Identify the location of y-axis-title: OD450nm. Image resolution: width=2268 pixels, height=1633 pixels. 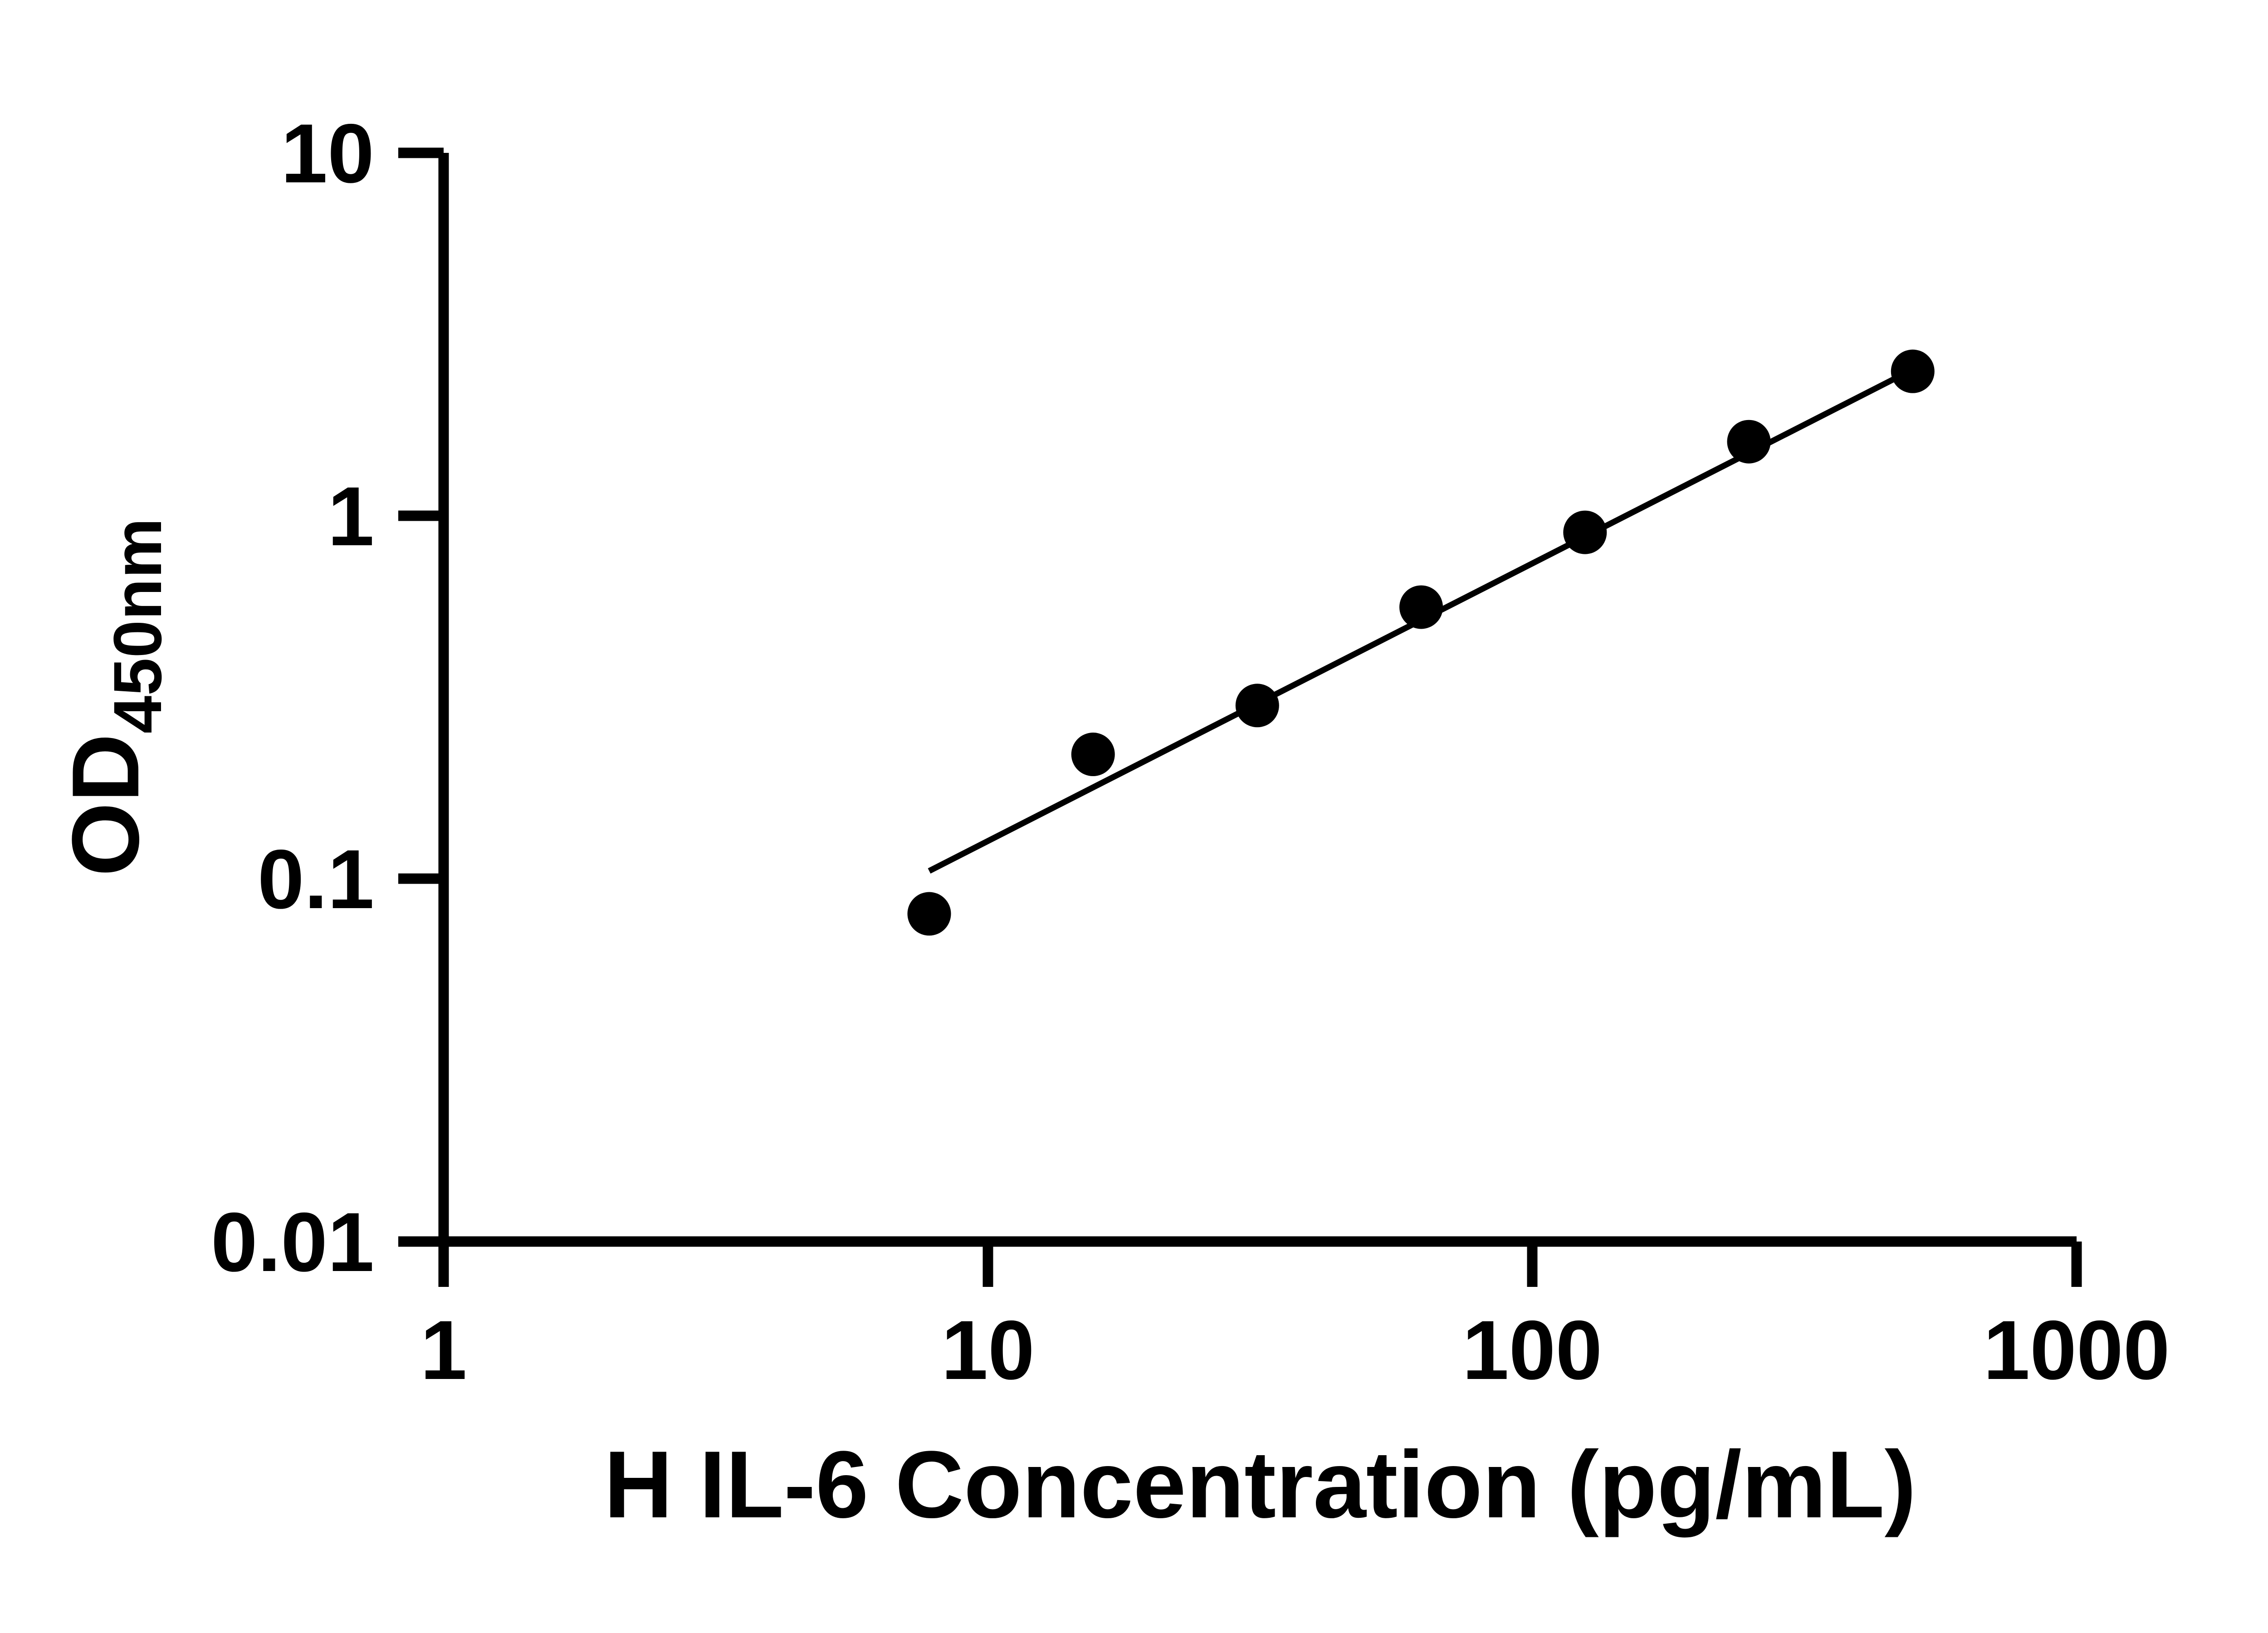
(114, 697).